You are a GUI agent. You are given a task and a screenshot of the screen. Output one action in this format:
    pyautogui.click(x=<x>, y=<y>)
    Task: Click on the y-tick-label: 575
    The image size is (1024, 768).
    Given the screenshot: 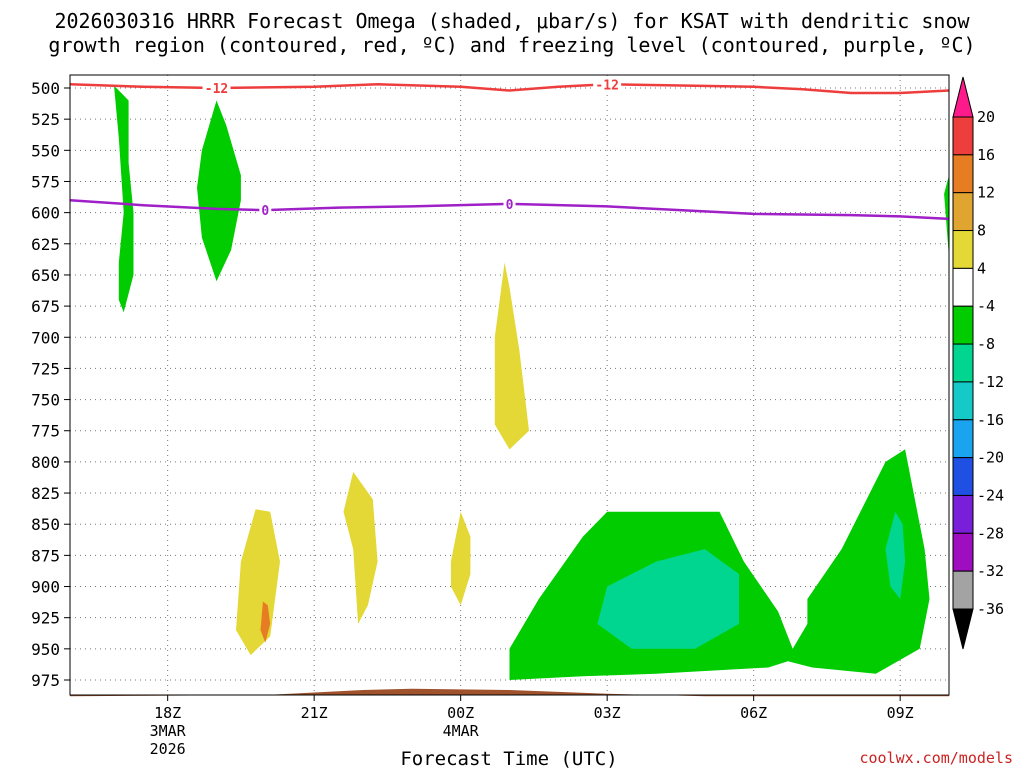 What is the action you would take?
    pyautogui.click(x=45, y=181)
    